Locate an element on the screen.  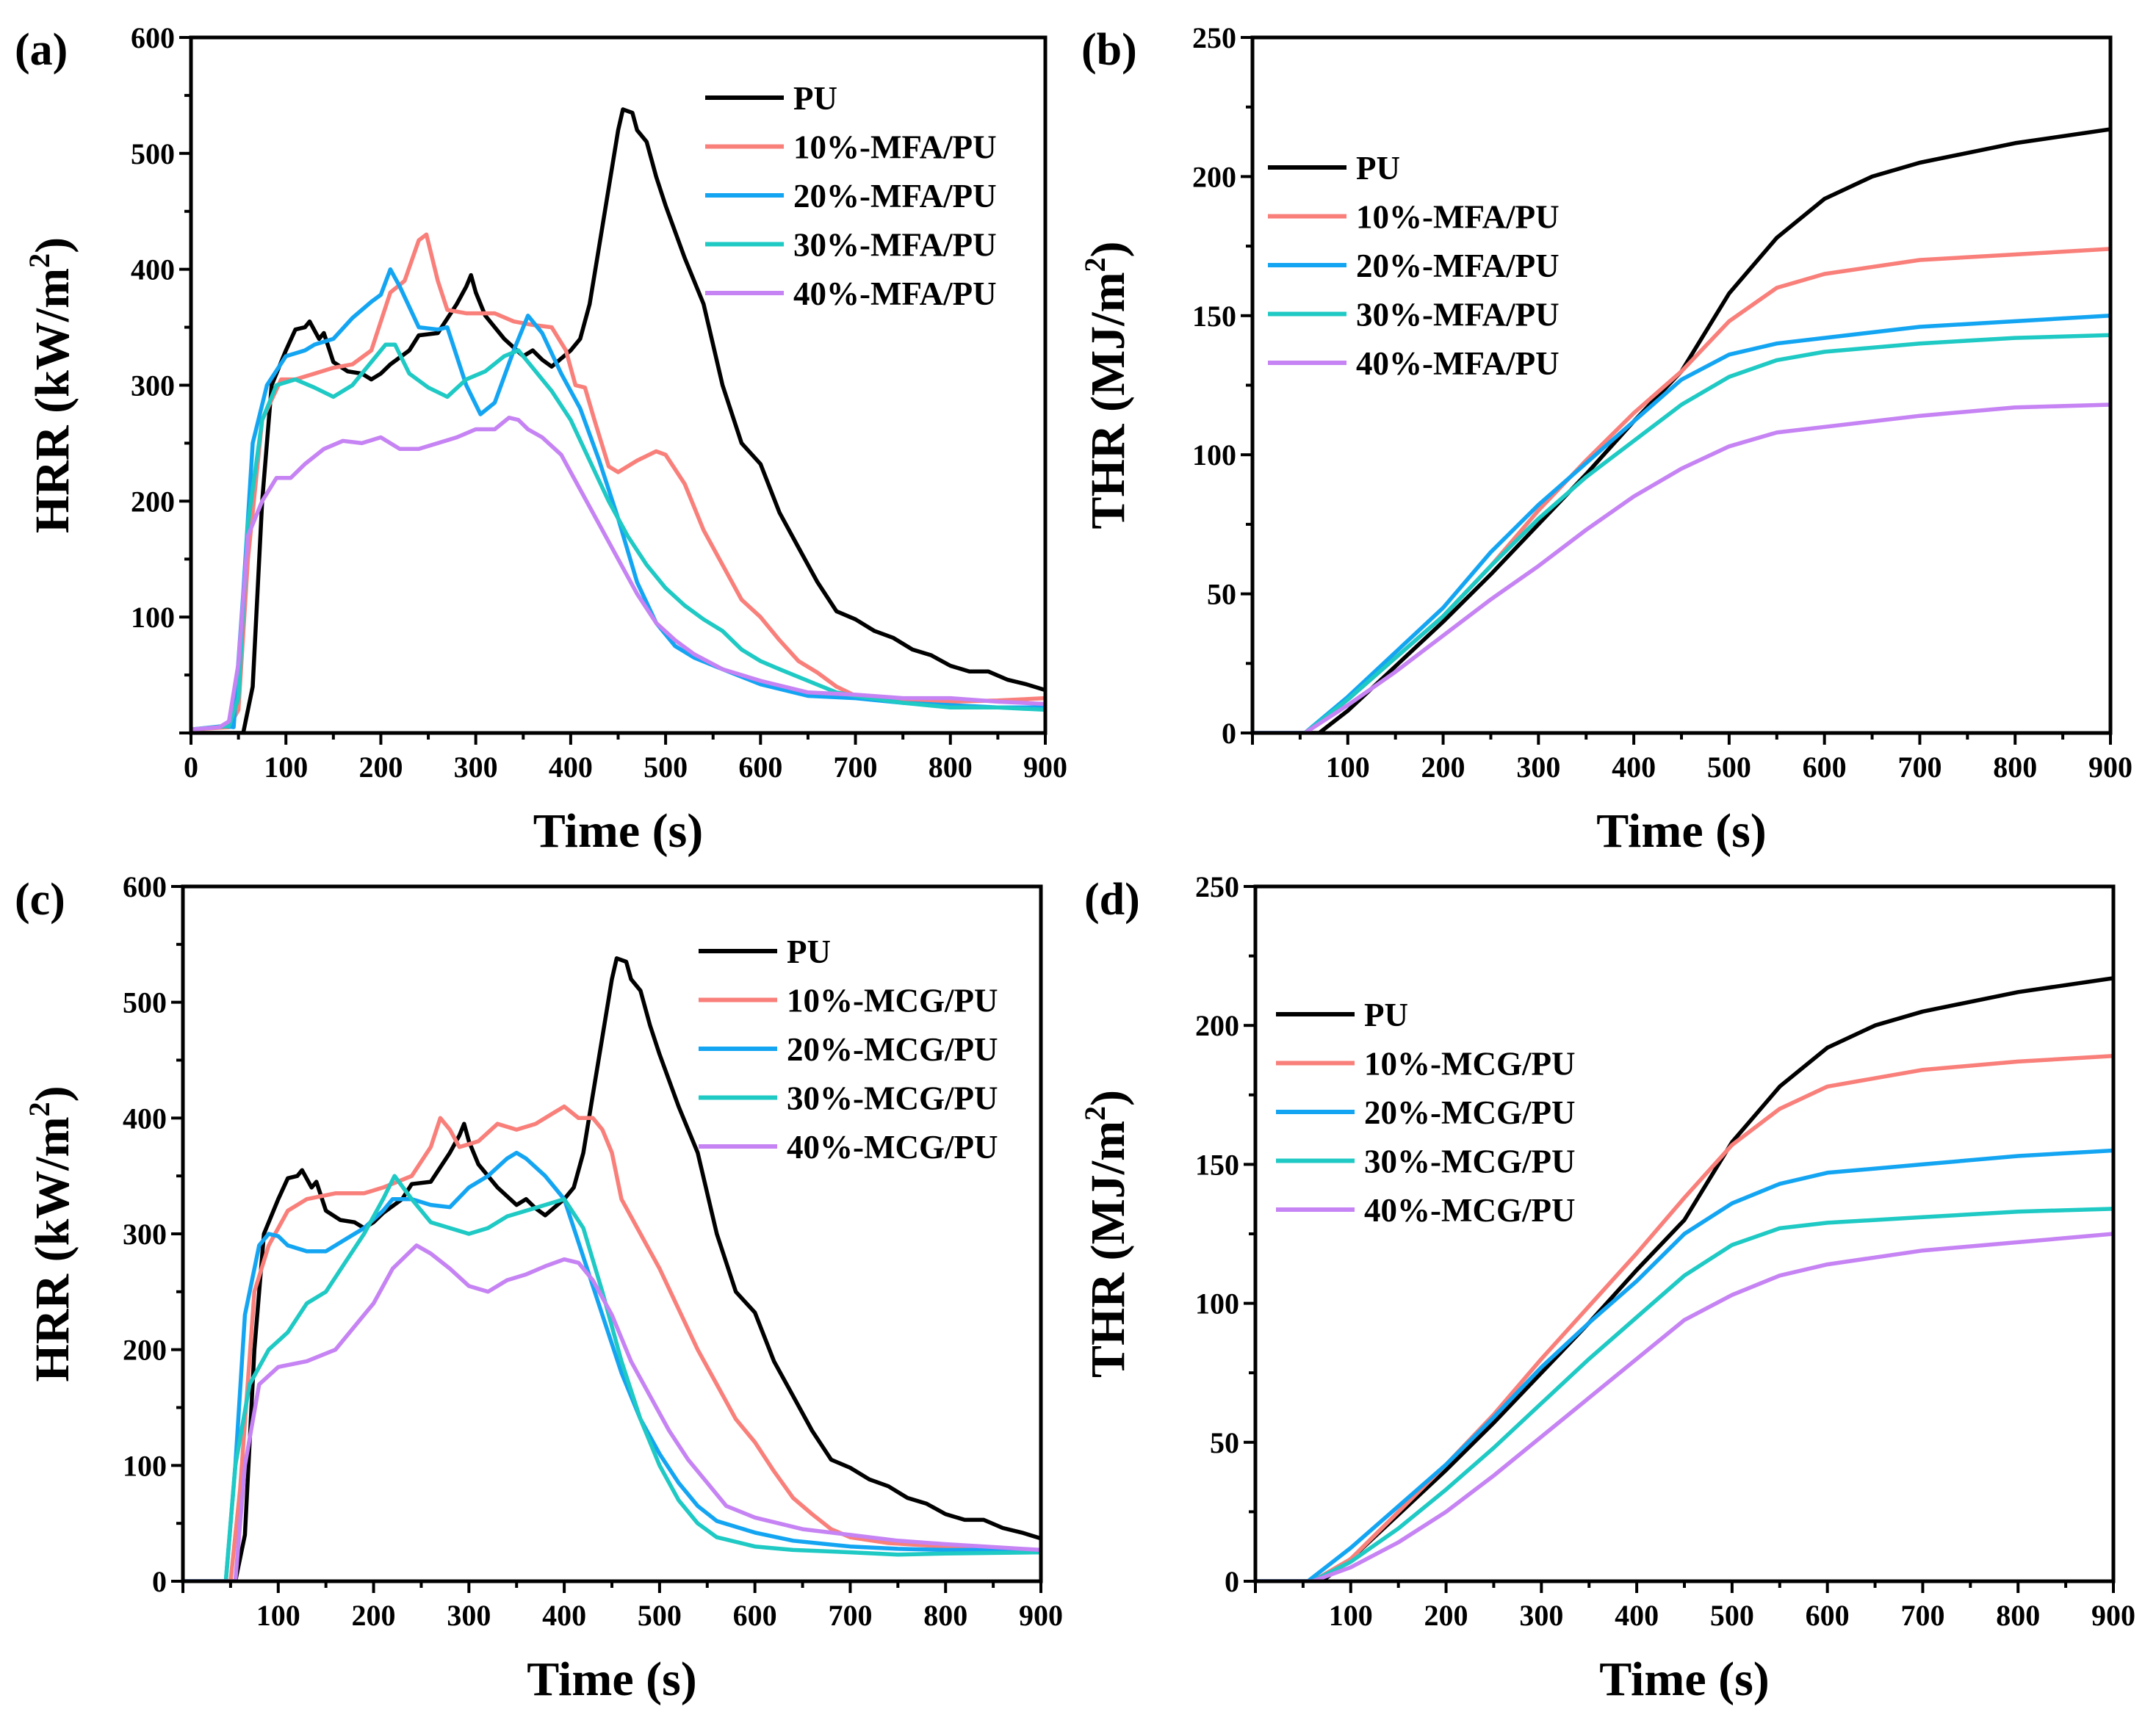
panel-label: (b) is located at coordinates (1109, 50).